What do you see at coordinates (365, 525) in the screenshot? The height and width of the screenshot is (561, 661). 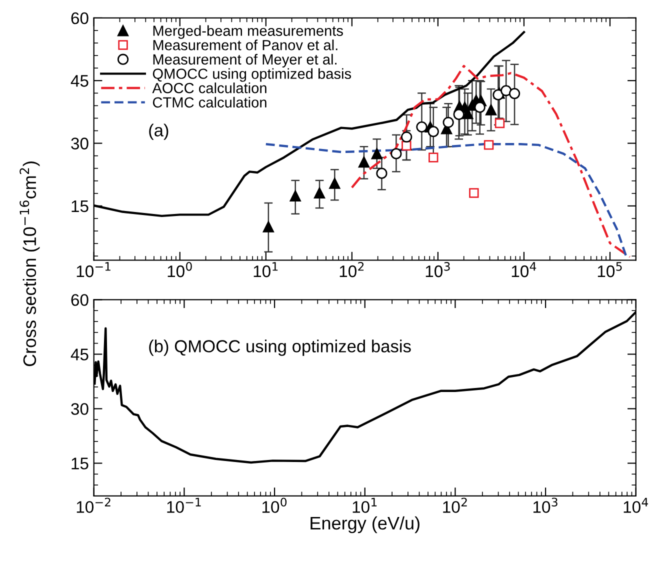 I see `x-axis-title: Energy (eV/u)` at bounding box center [365, 525].